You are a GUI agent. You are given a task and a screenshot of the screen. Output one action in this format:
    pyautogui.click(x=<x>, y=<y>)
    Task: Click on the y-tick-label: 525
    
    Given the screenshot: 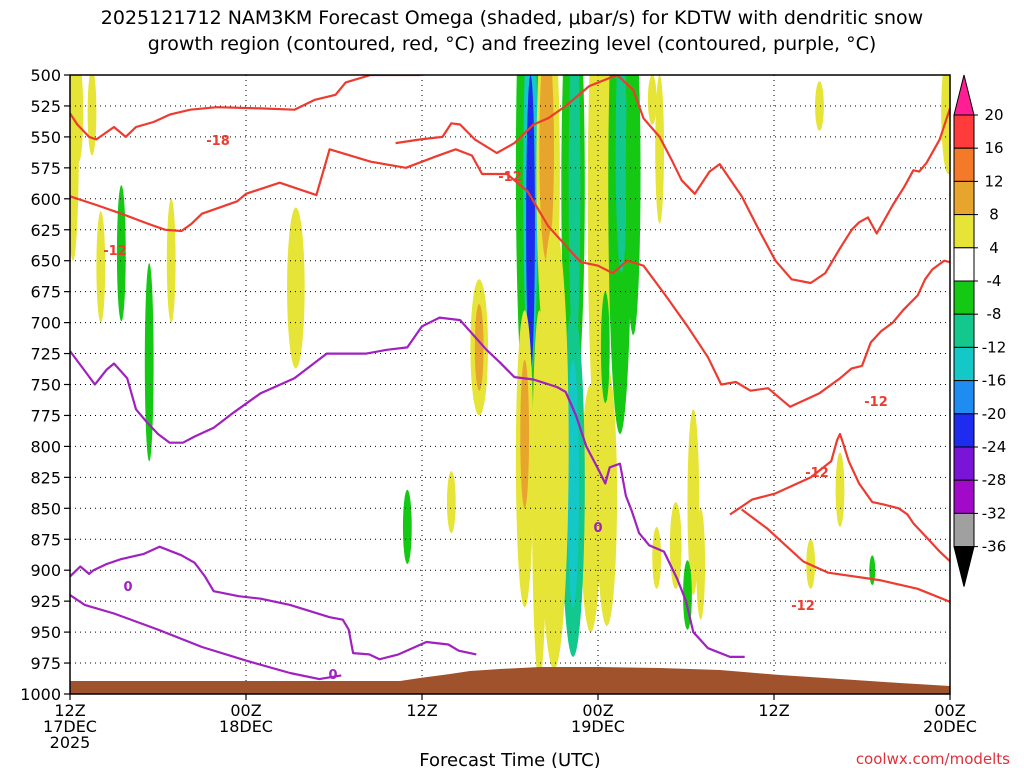 What is the action you would take?
    pyautogui.click(x=45, y=106)
    